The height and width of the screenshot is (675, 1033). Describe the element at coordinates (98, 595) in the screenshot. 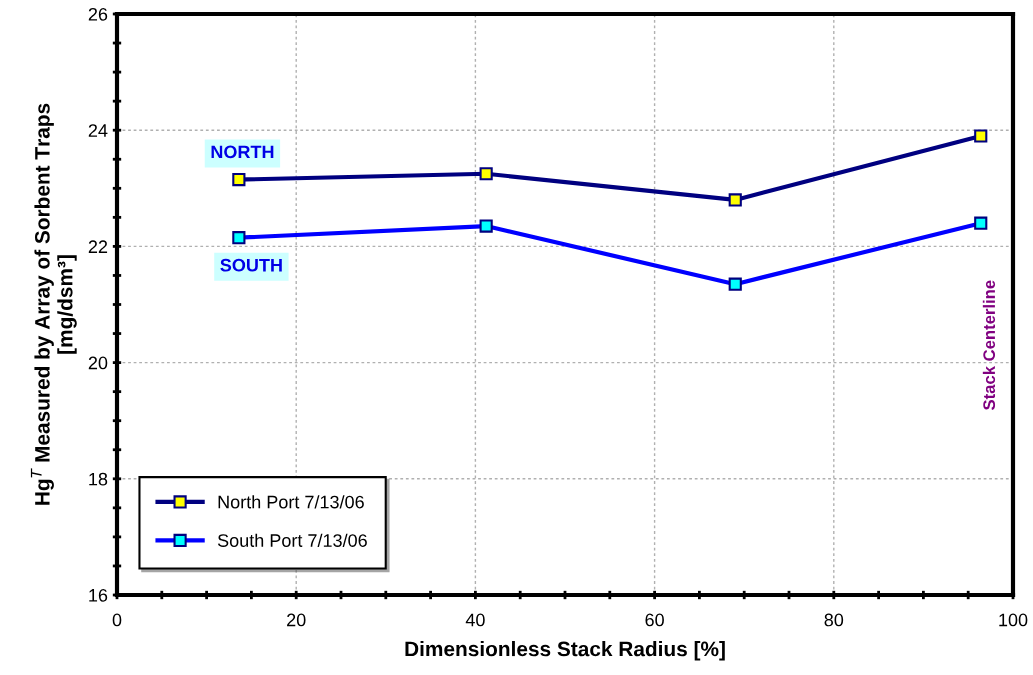

I see `y-tick-label: 16` at that location.